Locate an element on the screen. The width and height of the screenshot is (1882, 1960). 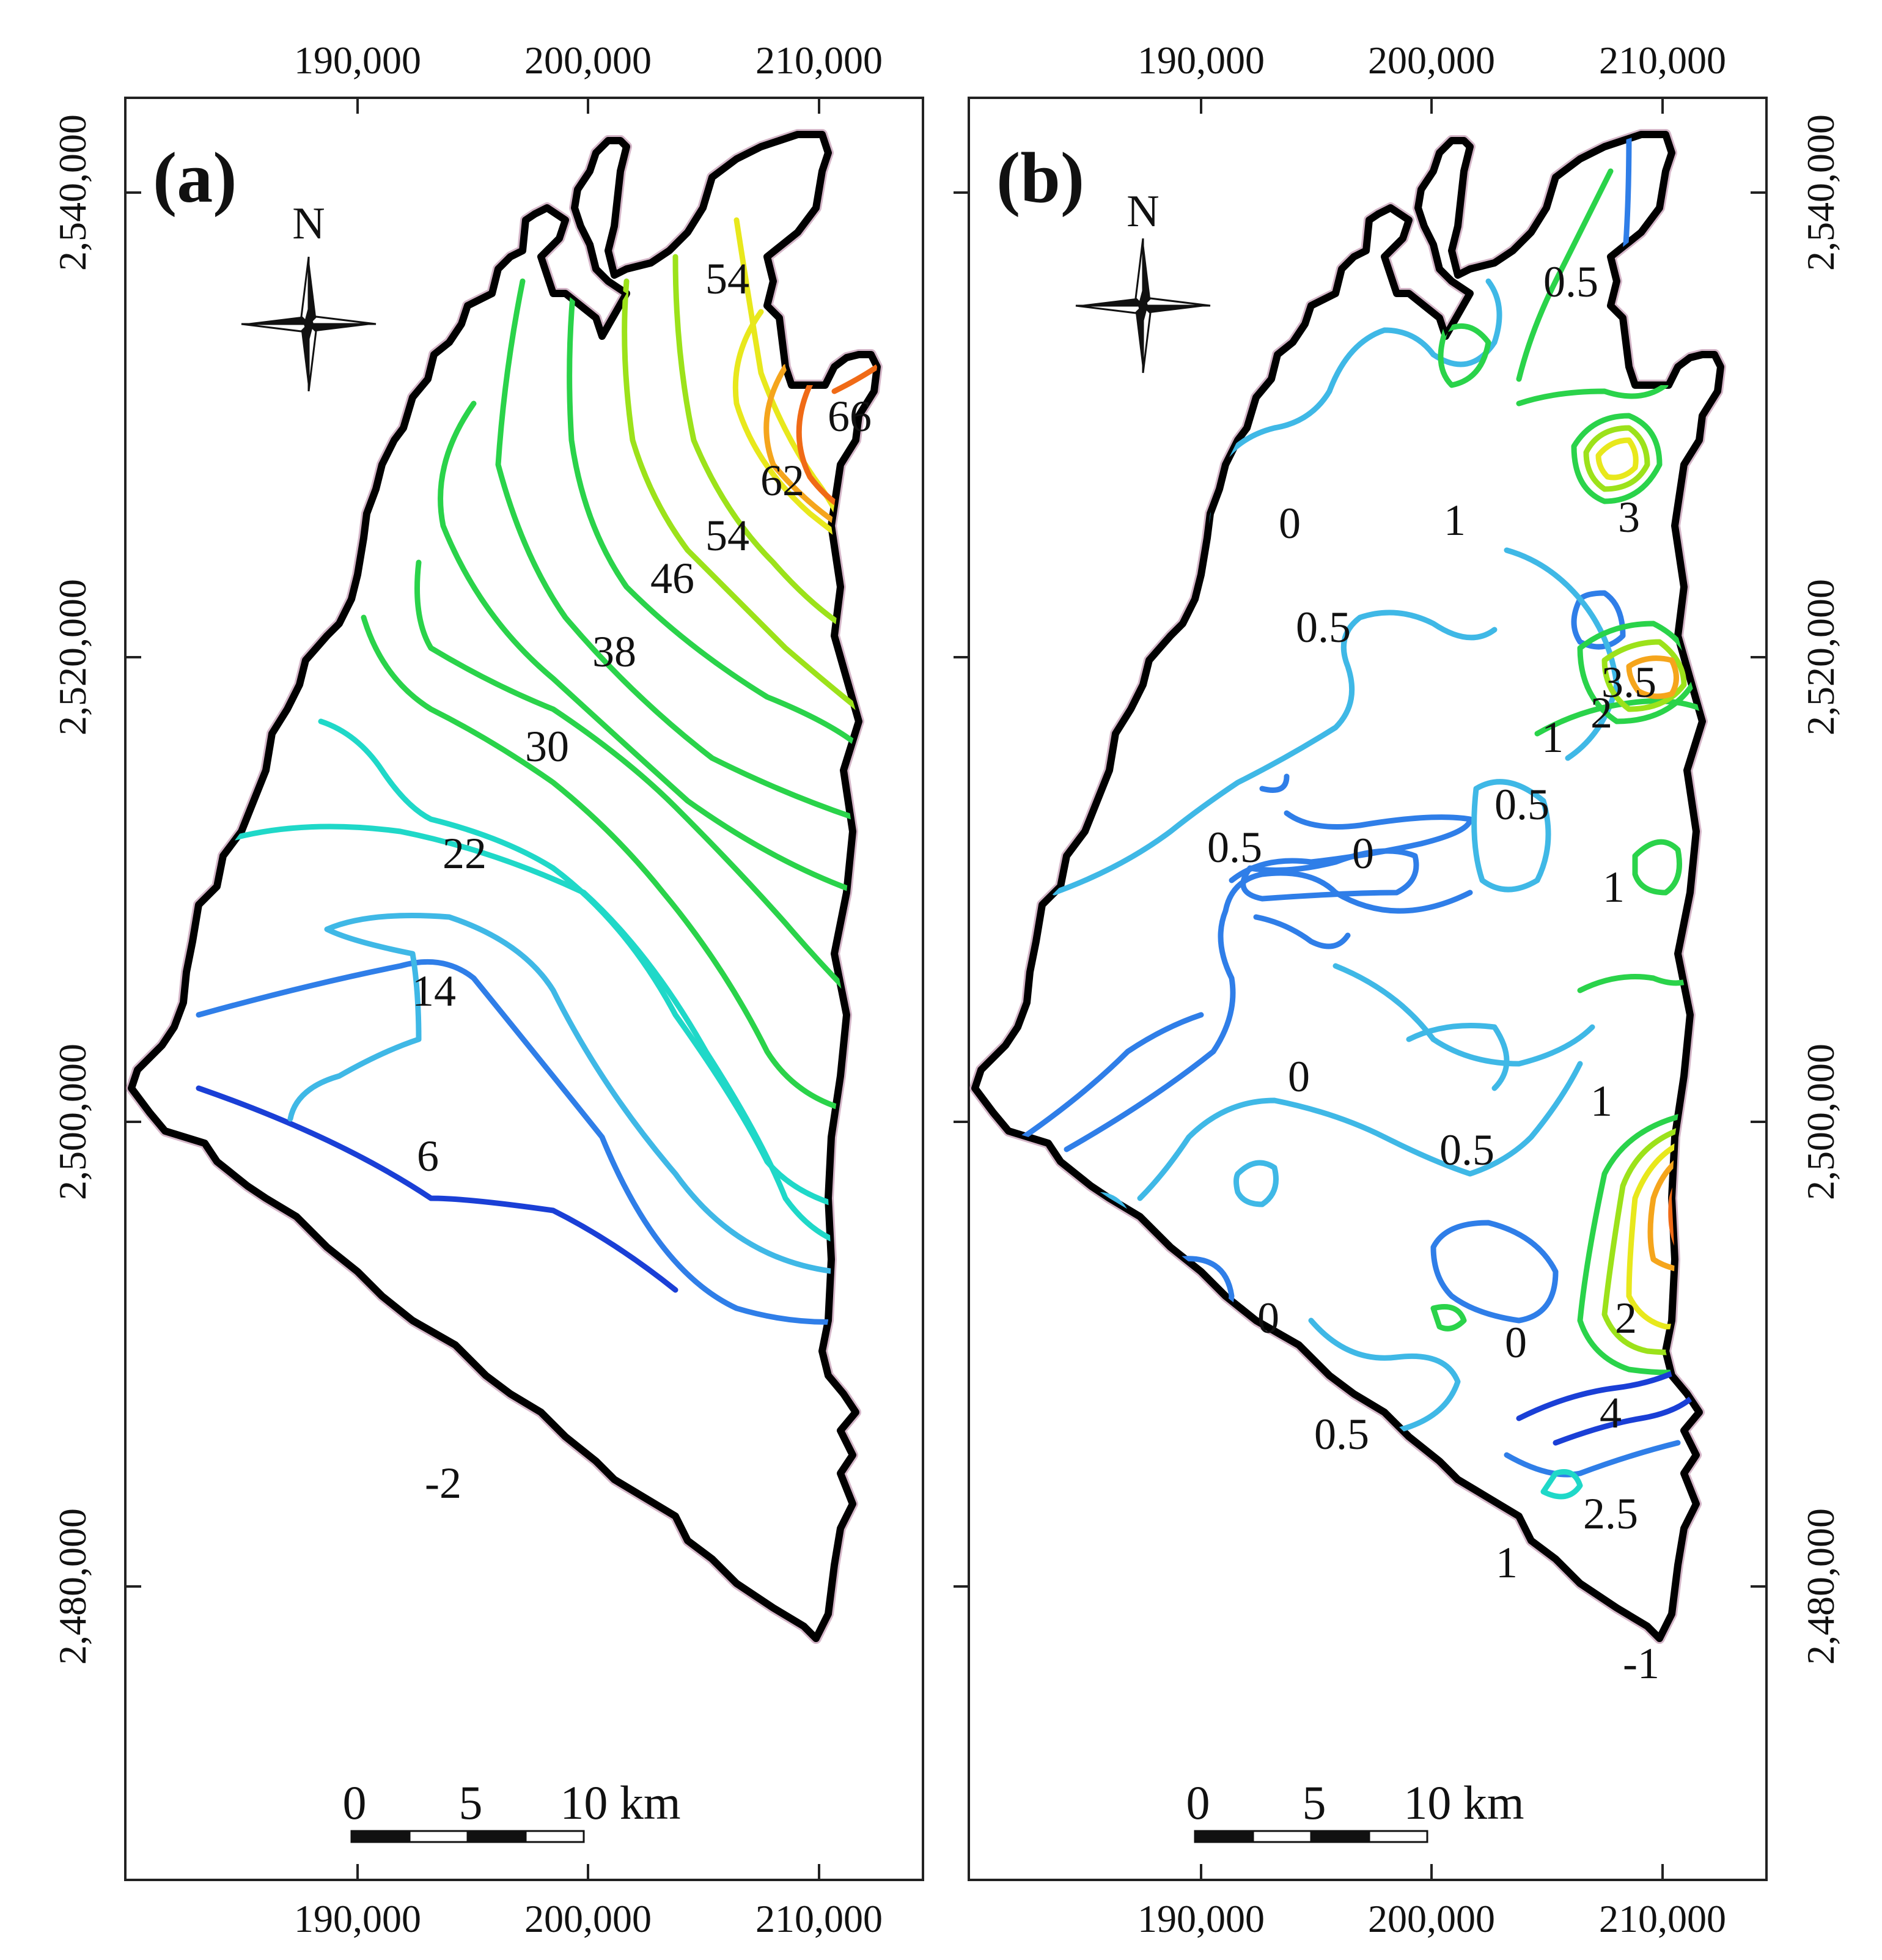
panel-b-y-axis-left-ticks is located at coordinates (961, 889).